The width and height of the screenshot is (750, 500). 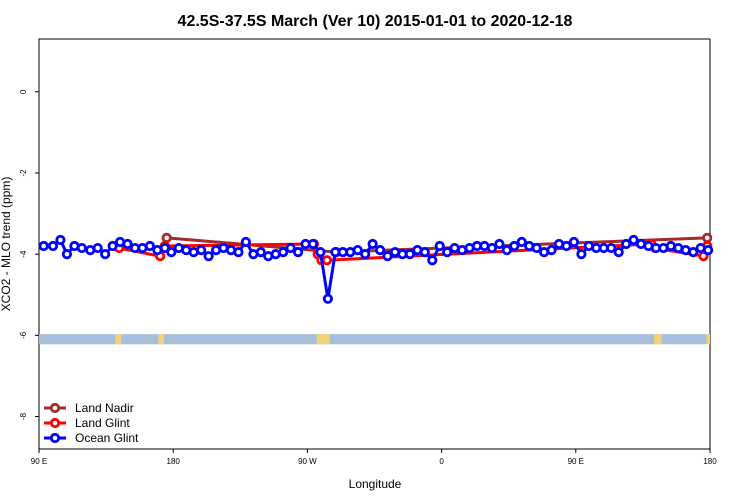 What do you see at coordinates (104, 408) in the screenshot?
I see `legend-label: Land Nadir` at bounding box center [104, 408].